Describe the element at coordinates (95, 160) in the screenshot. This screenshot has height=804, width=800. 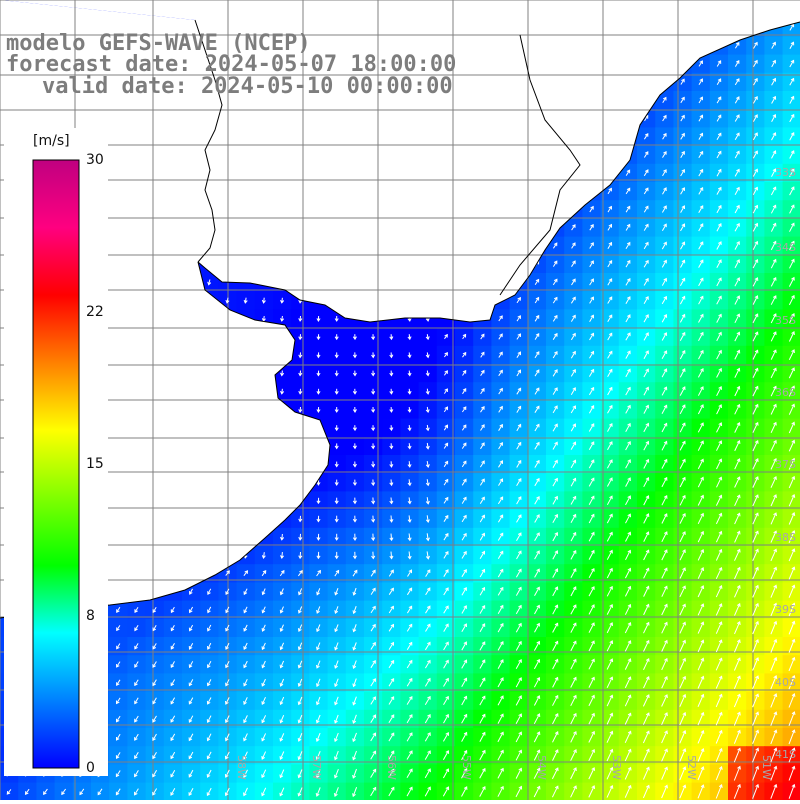
I see `colorbar-tick-30: 30` at that location.